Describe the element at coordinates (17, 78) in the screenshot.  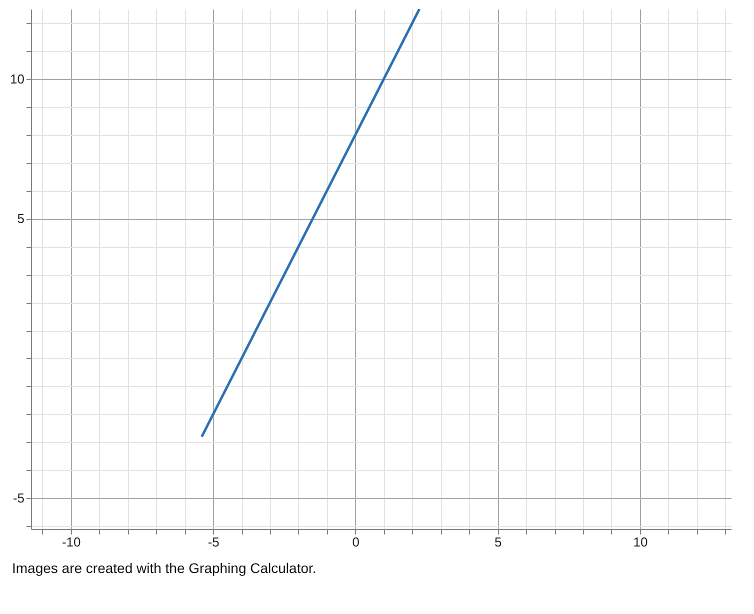
I see `y-tick-label: 10` at that location.